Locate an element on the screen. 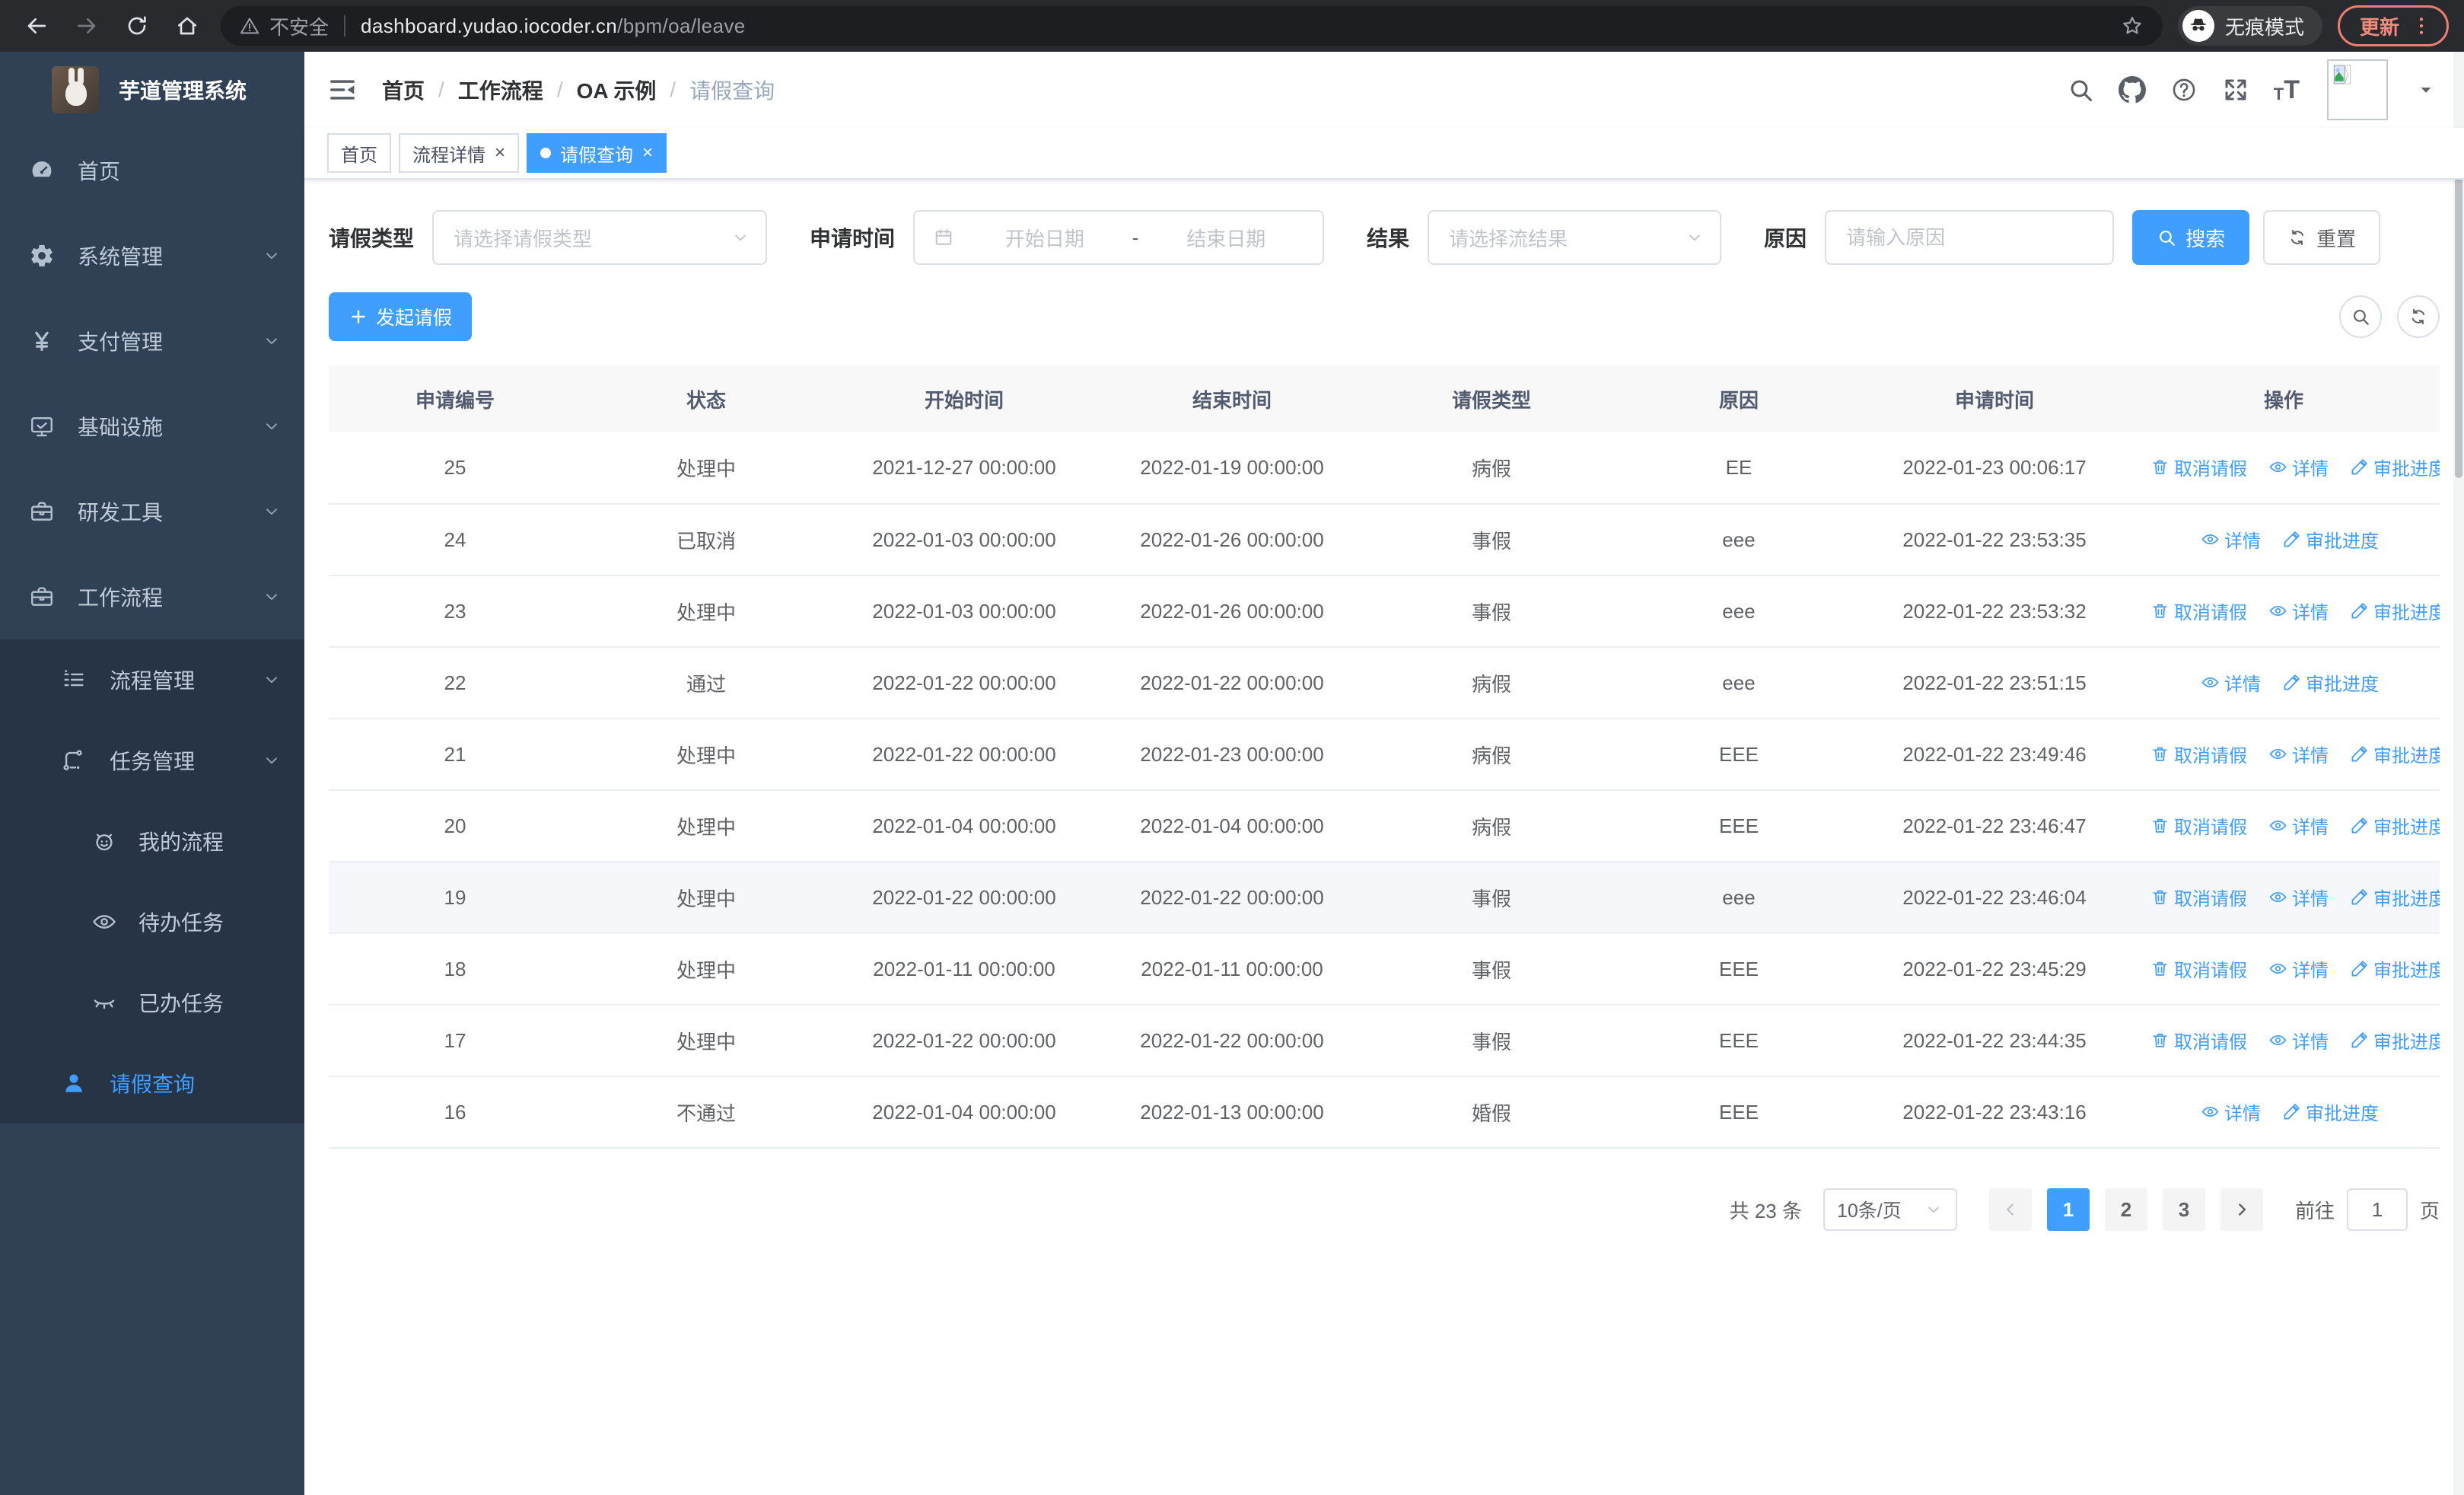 The width and height of the screenshot is (2464, 1495). user-avatar is located at coordinates (2357, 90).